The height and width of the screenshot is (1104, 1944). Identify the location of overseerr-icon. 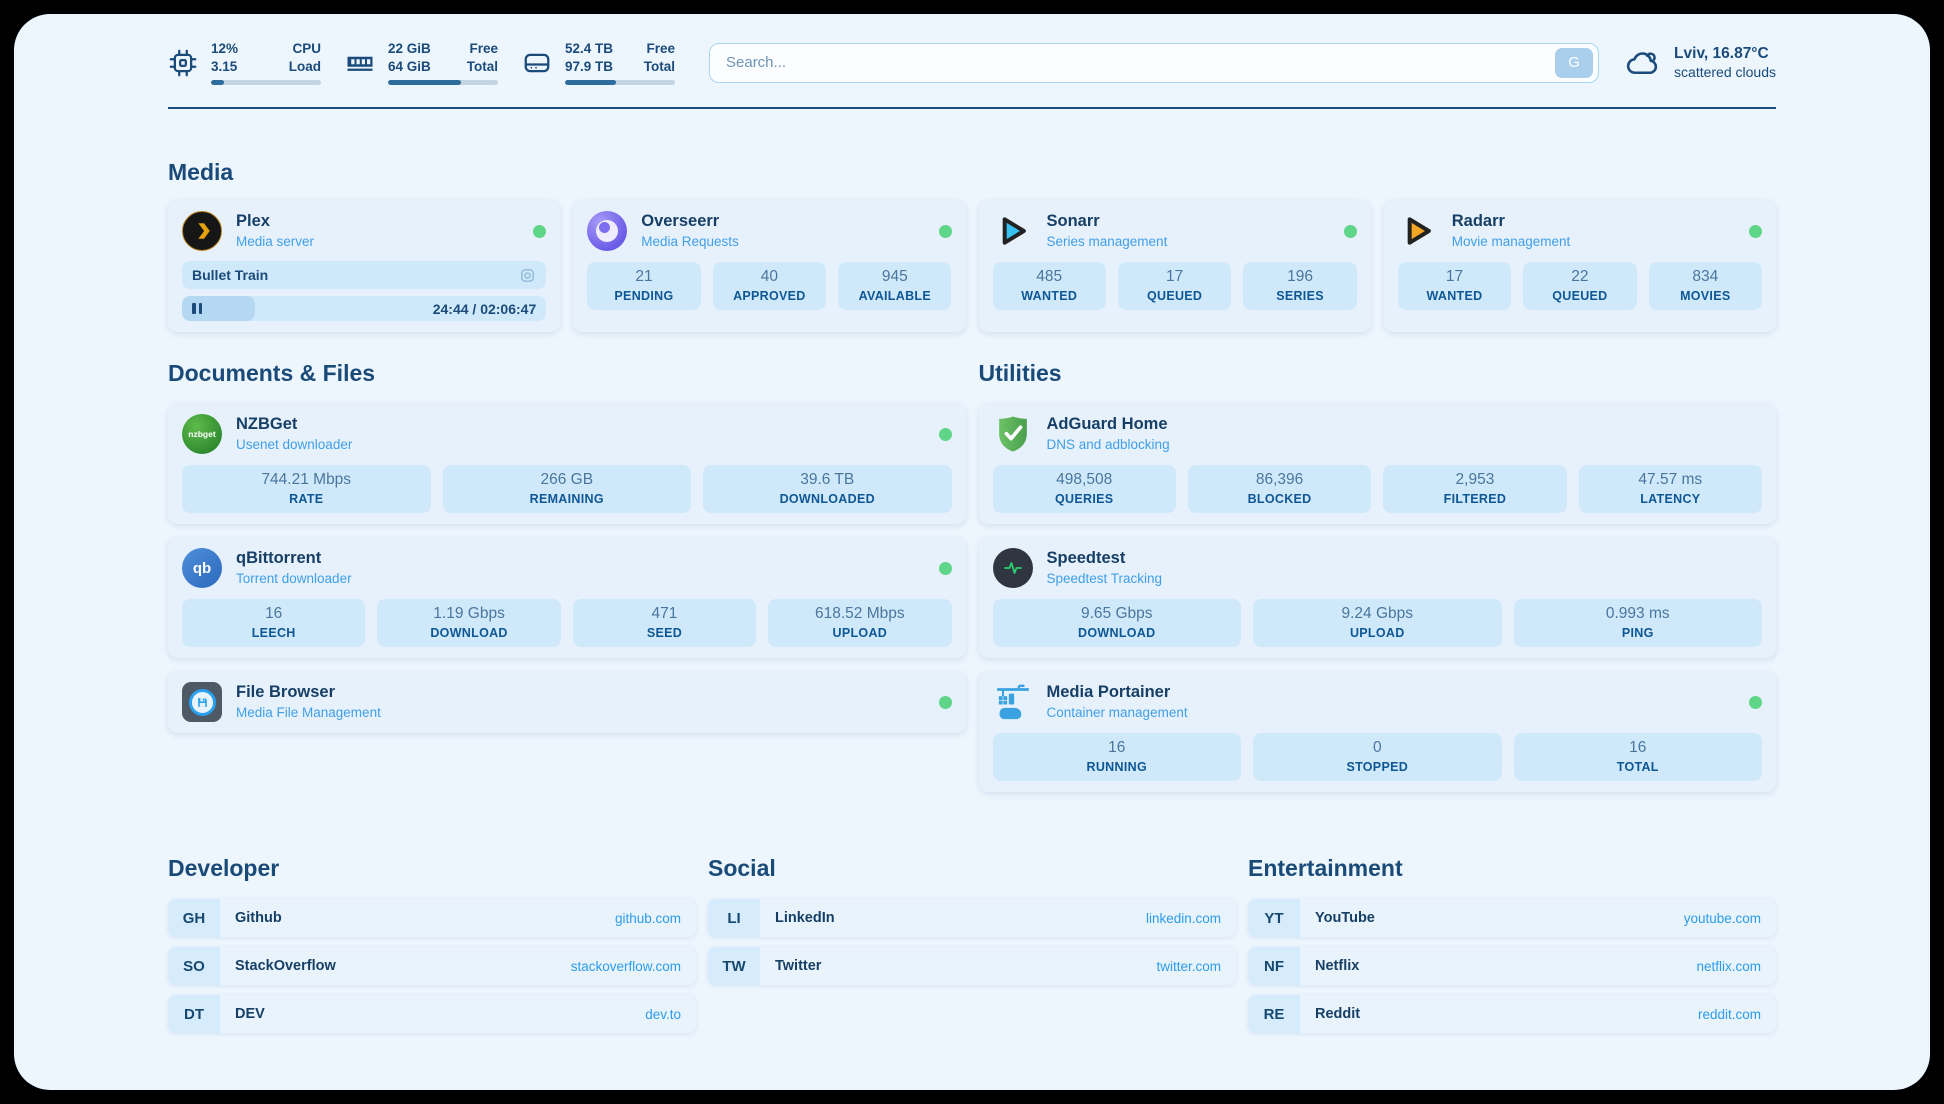
(607, 231).